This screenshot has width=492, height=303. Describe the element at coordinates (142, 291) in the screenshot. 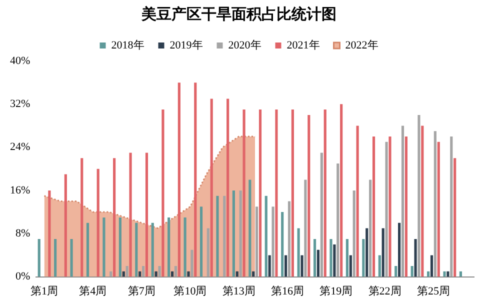

I see `x-tick-label: 第7周` at that location.